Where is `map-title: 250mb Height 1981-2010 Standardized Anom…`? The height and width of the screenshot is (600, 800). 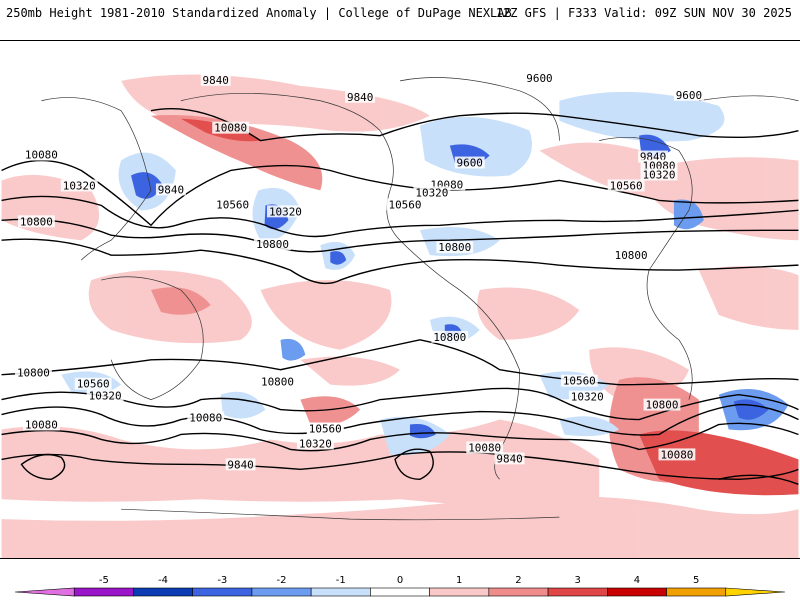
map-title: 250mb Height 1981-2010 Standardized Anom… is located at coordinates (259, 13).